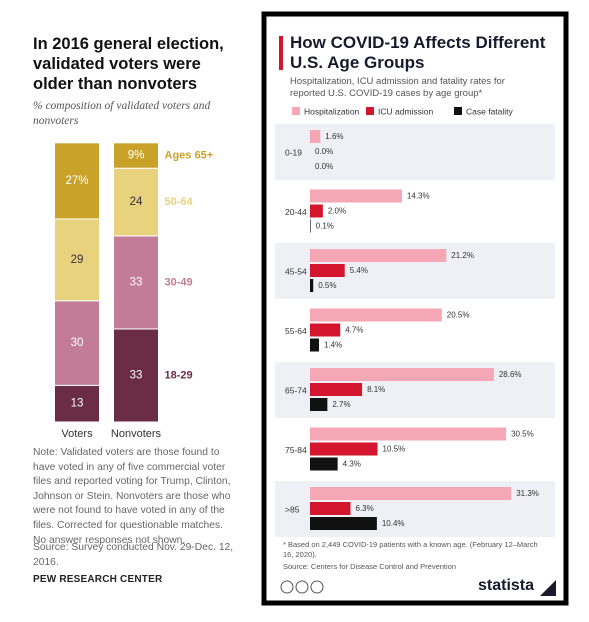 Image resolution: width=589 pixels, height=622 pixels. What do you see at coordinates (332, 111) in the screenshot?
I see `legend-label: Hospitalization` at bounding box center [332, 111].